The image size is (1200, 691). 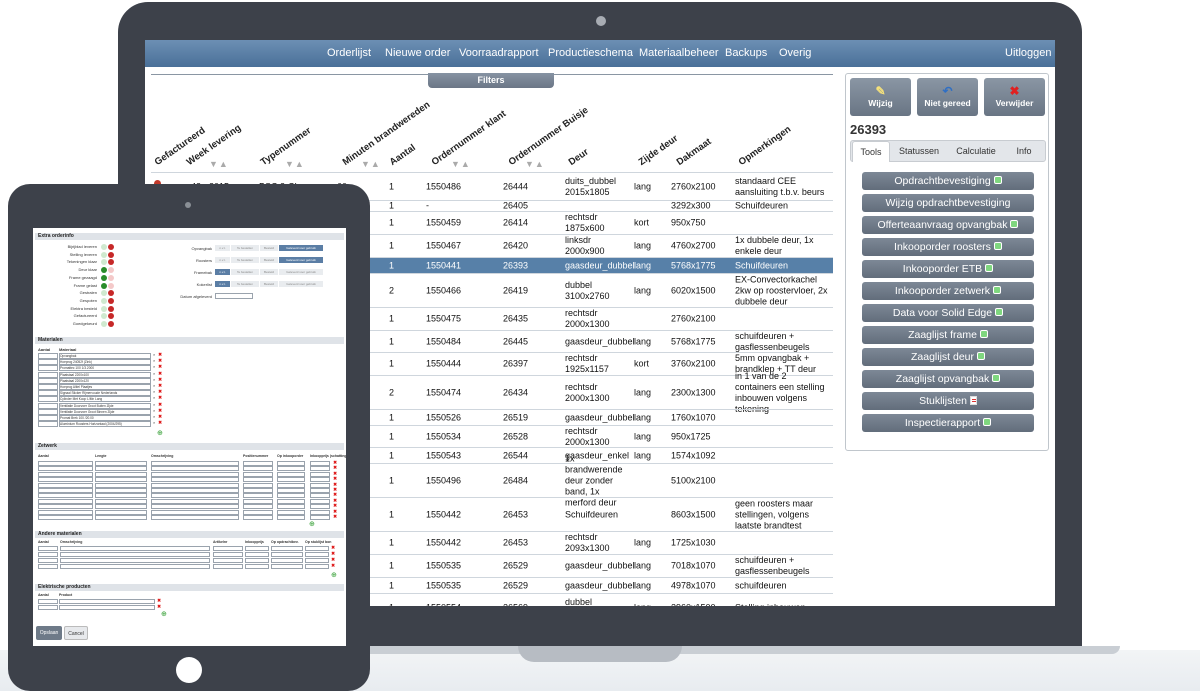 What do you see at coordinates (234, 296) in the screenshot?
I see `date-input` at bounding box center [234, 296].